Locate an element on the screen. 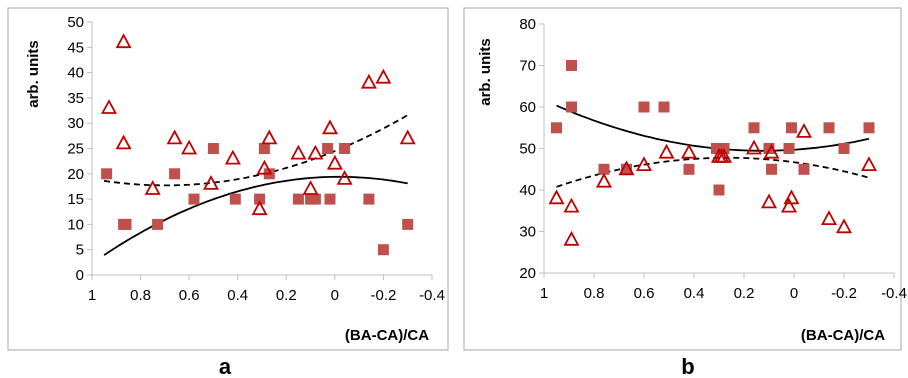 The image size is (908, 378). x-tick-label: -0.2 is located at coordinates (383, 295).